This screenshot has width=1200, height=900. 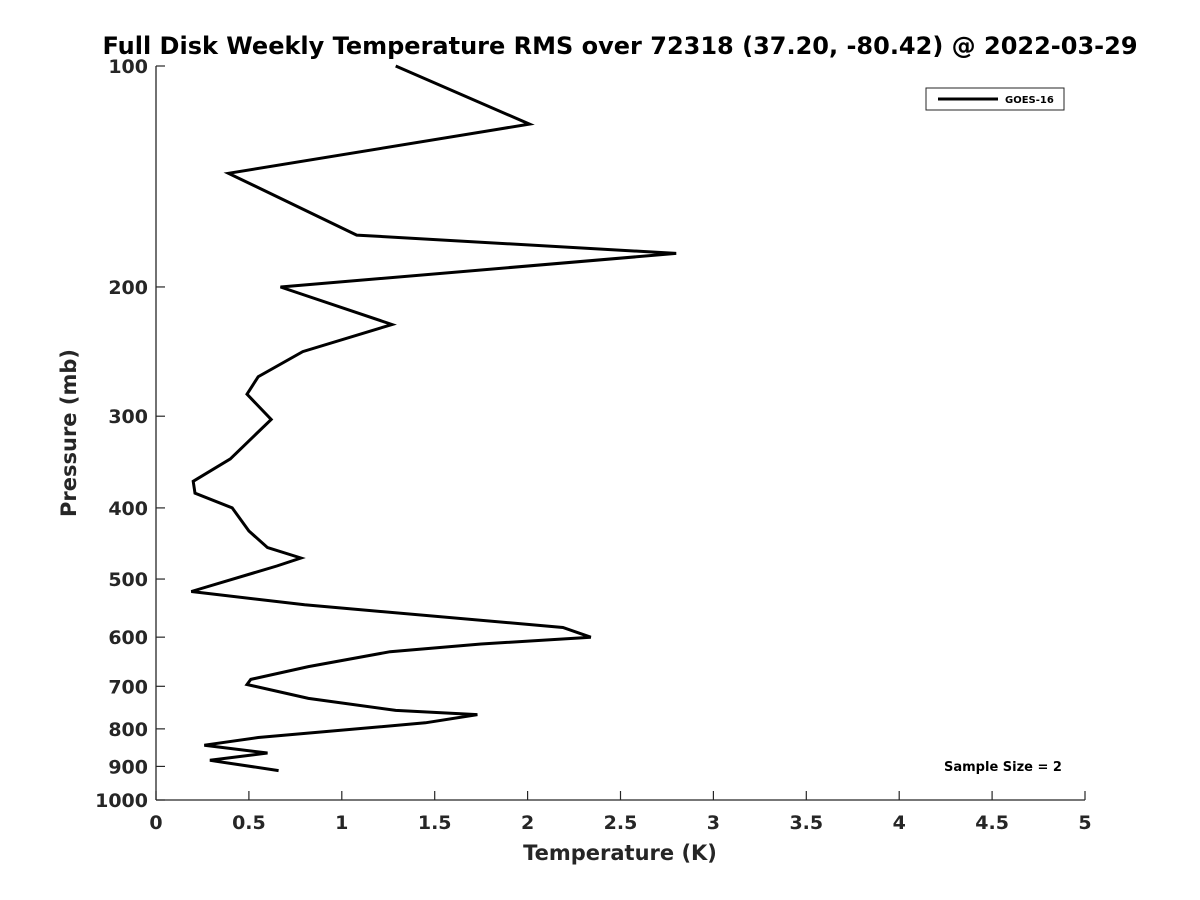 What do you see at coordinates (992, 823) in the screenshot?
I see `x-tick-label: 4.5` at bounding box center [992, 823].